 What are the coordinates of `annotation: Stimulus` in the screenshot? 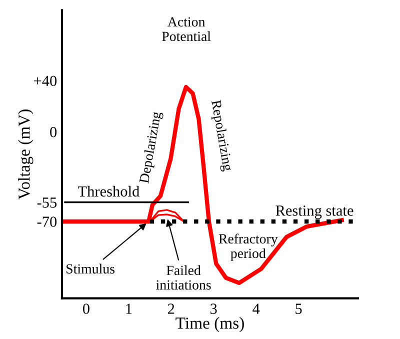 It's located at (90, 269).